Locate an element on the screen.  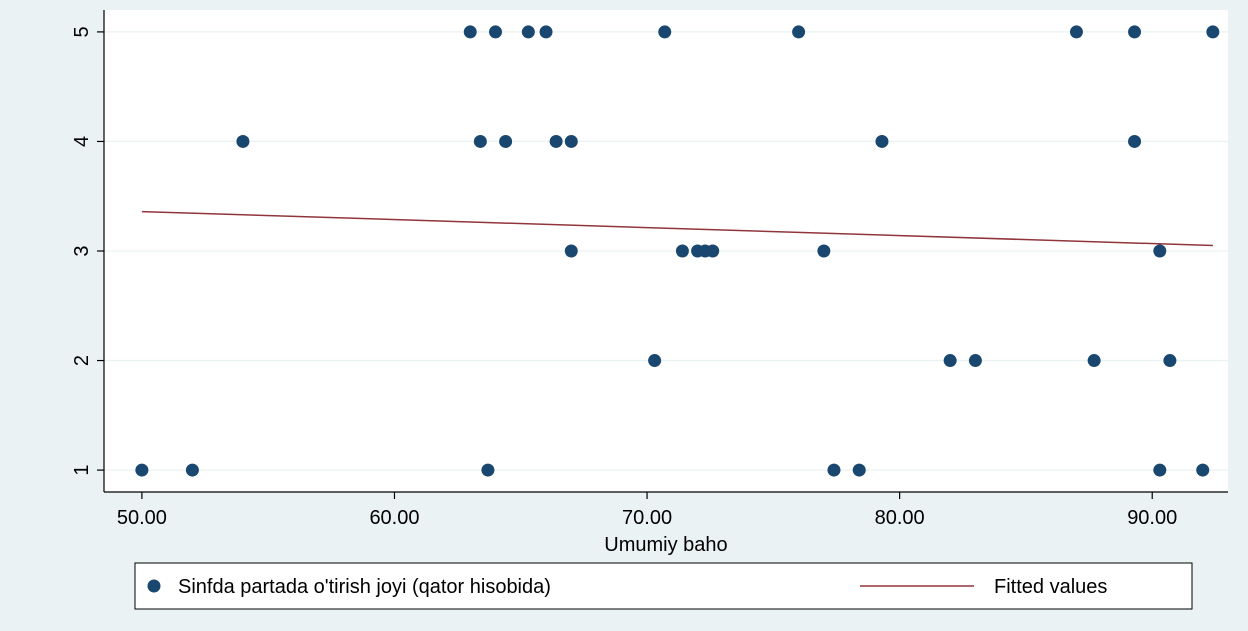
x-tick-label: 90.00 is located at coordinates (1152, 518).